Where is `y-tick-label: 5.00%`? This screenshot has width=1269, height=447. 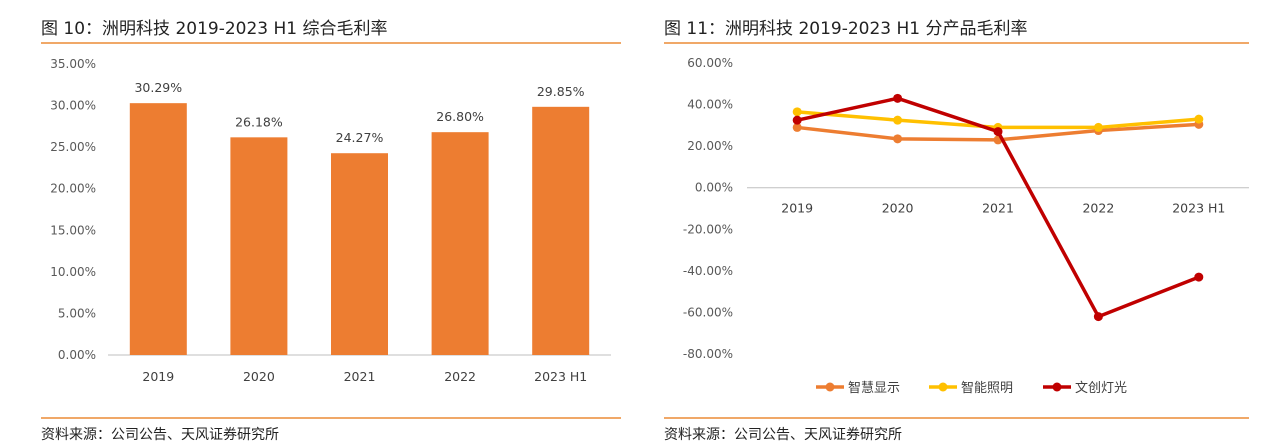
y-tick-label: 5.00% is located at coordinates (77, 313).